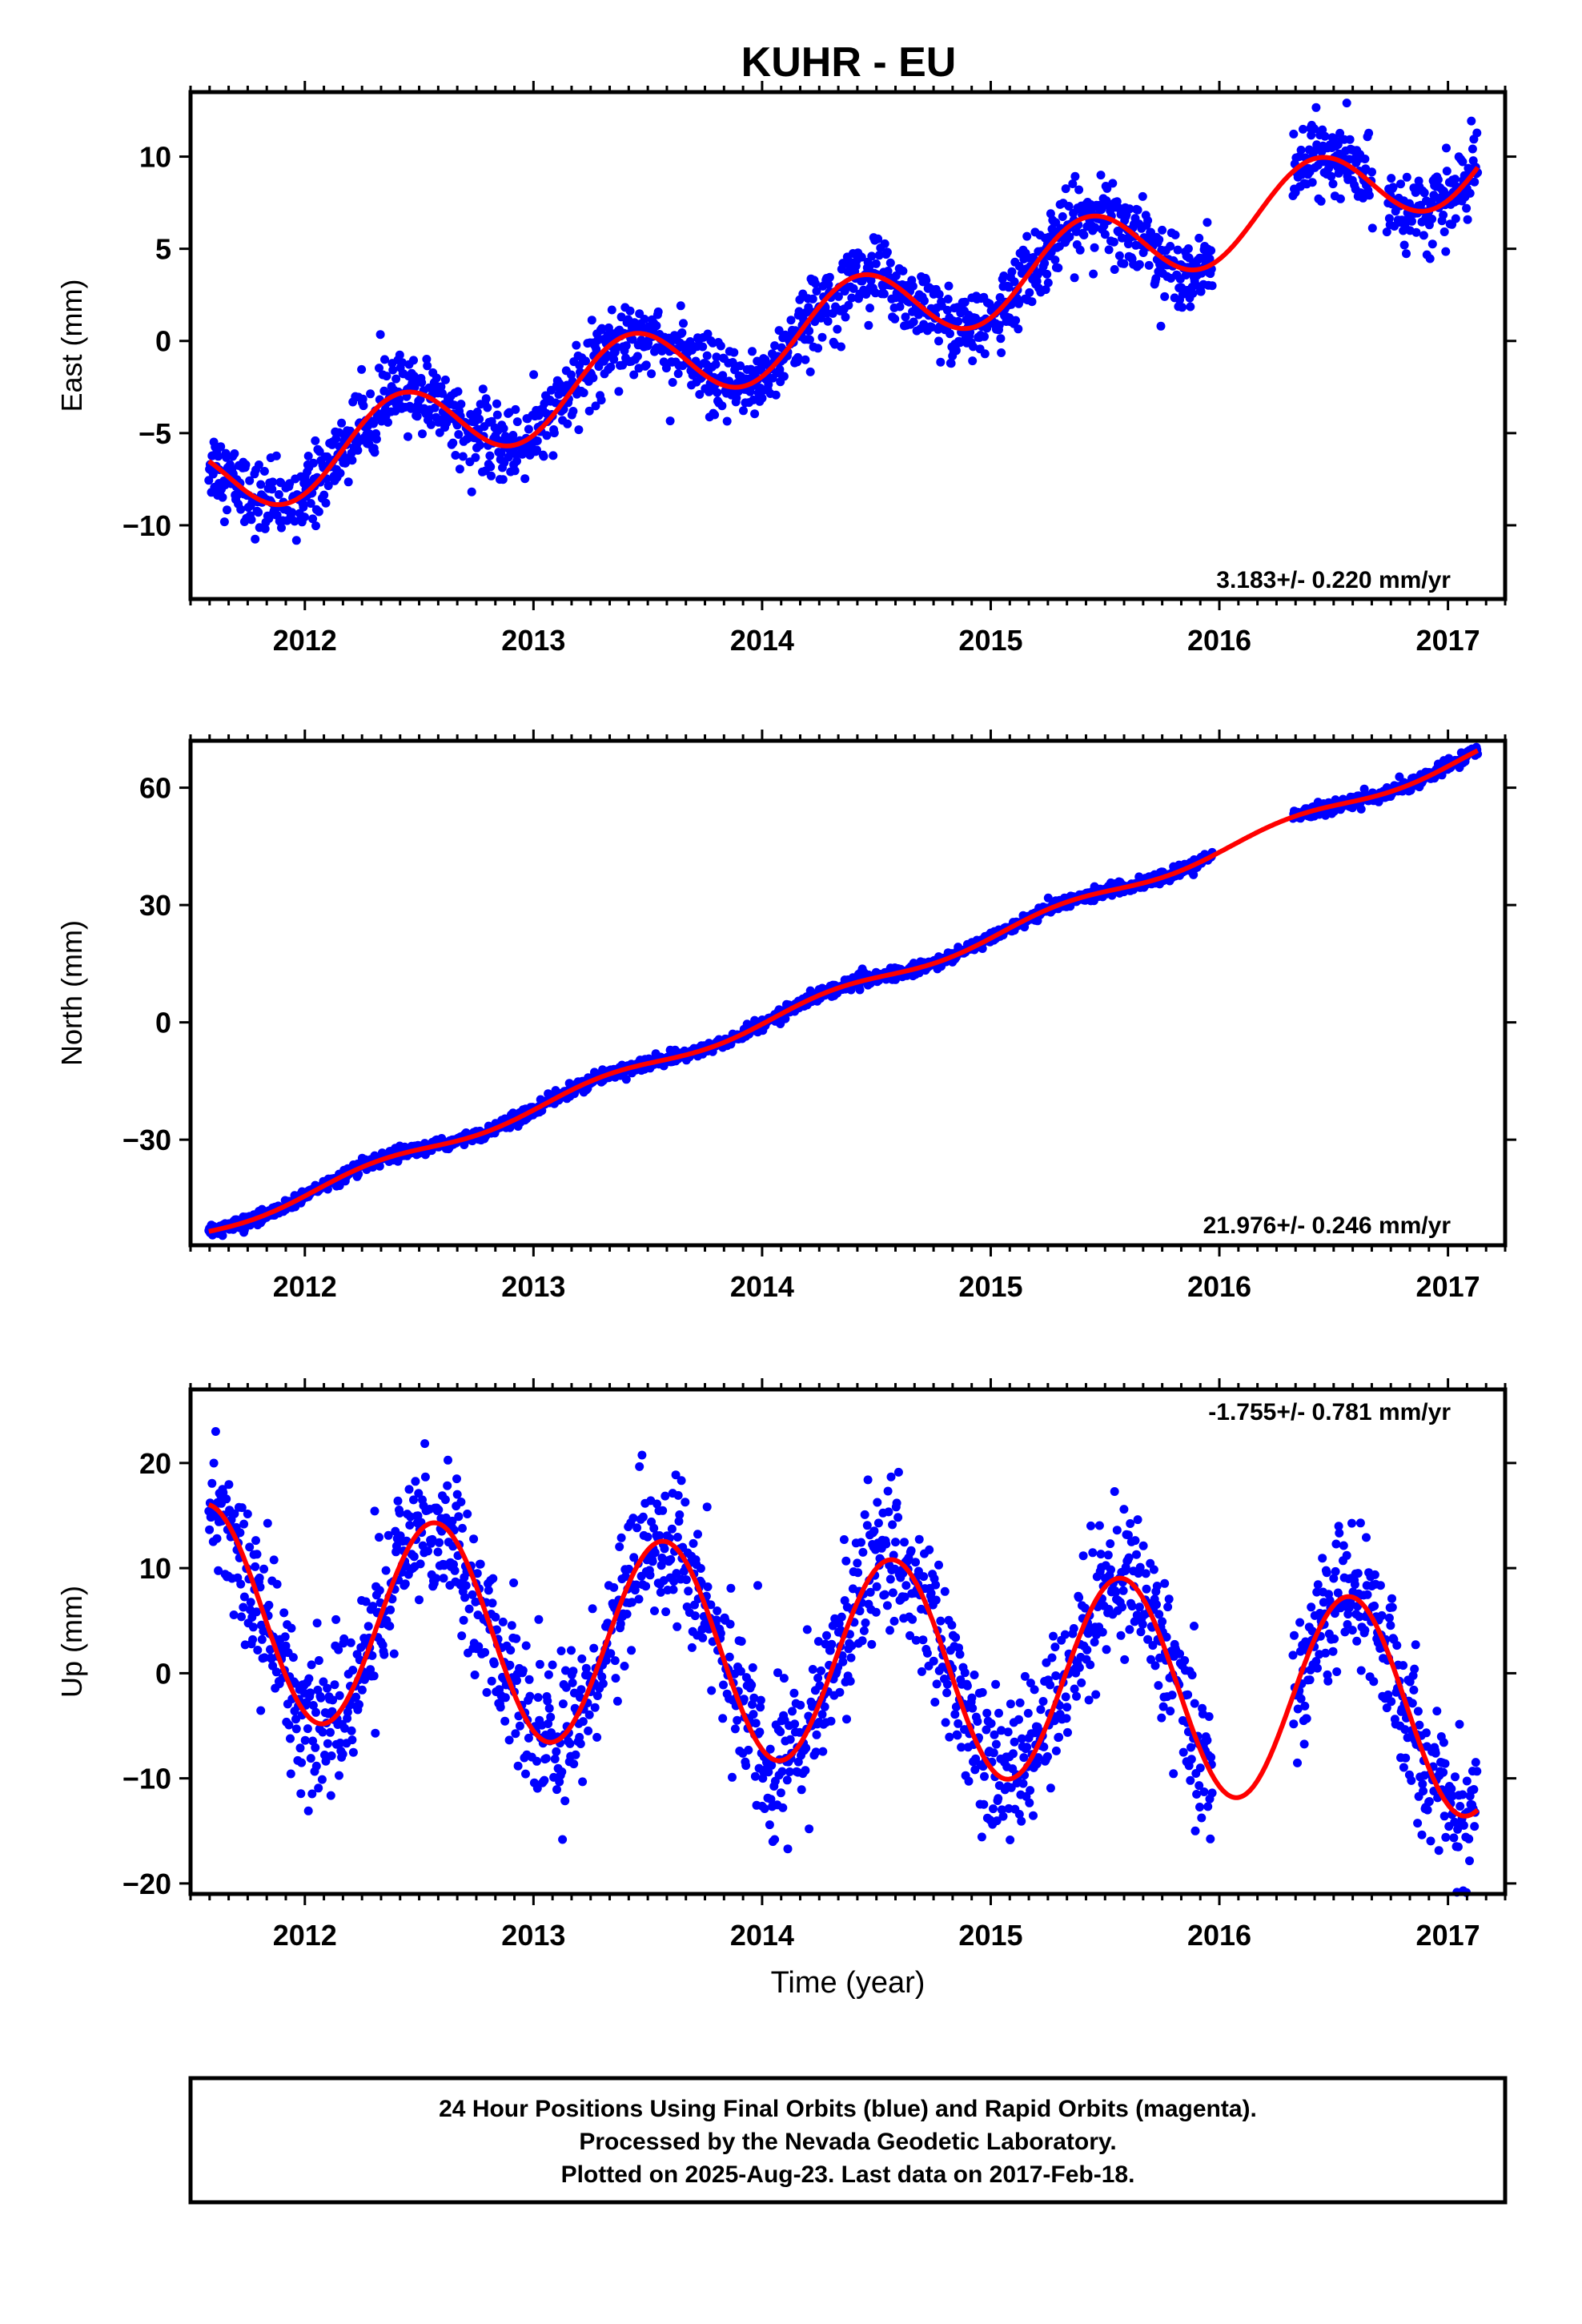 This screenshot has width=1582, height=2324. Describe the element at coordinates (379, 1166) in the screenshot. I see `panel-north-point` at that location.